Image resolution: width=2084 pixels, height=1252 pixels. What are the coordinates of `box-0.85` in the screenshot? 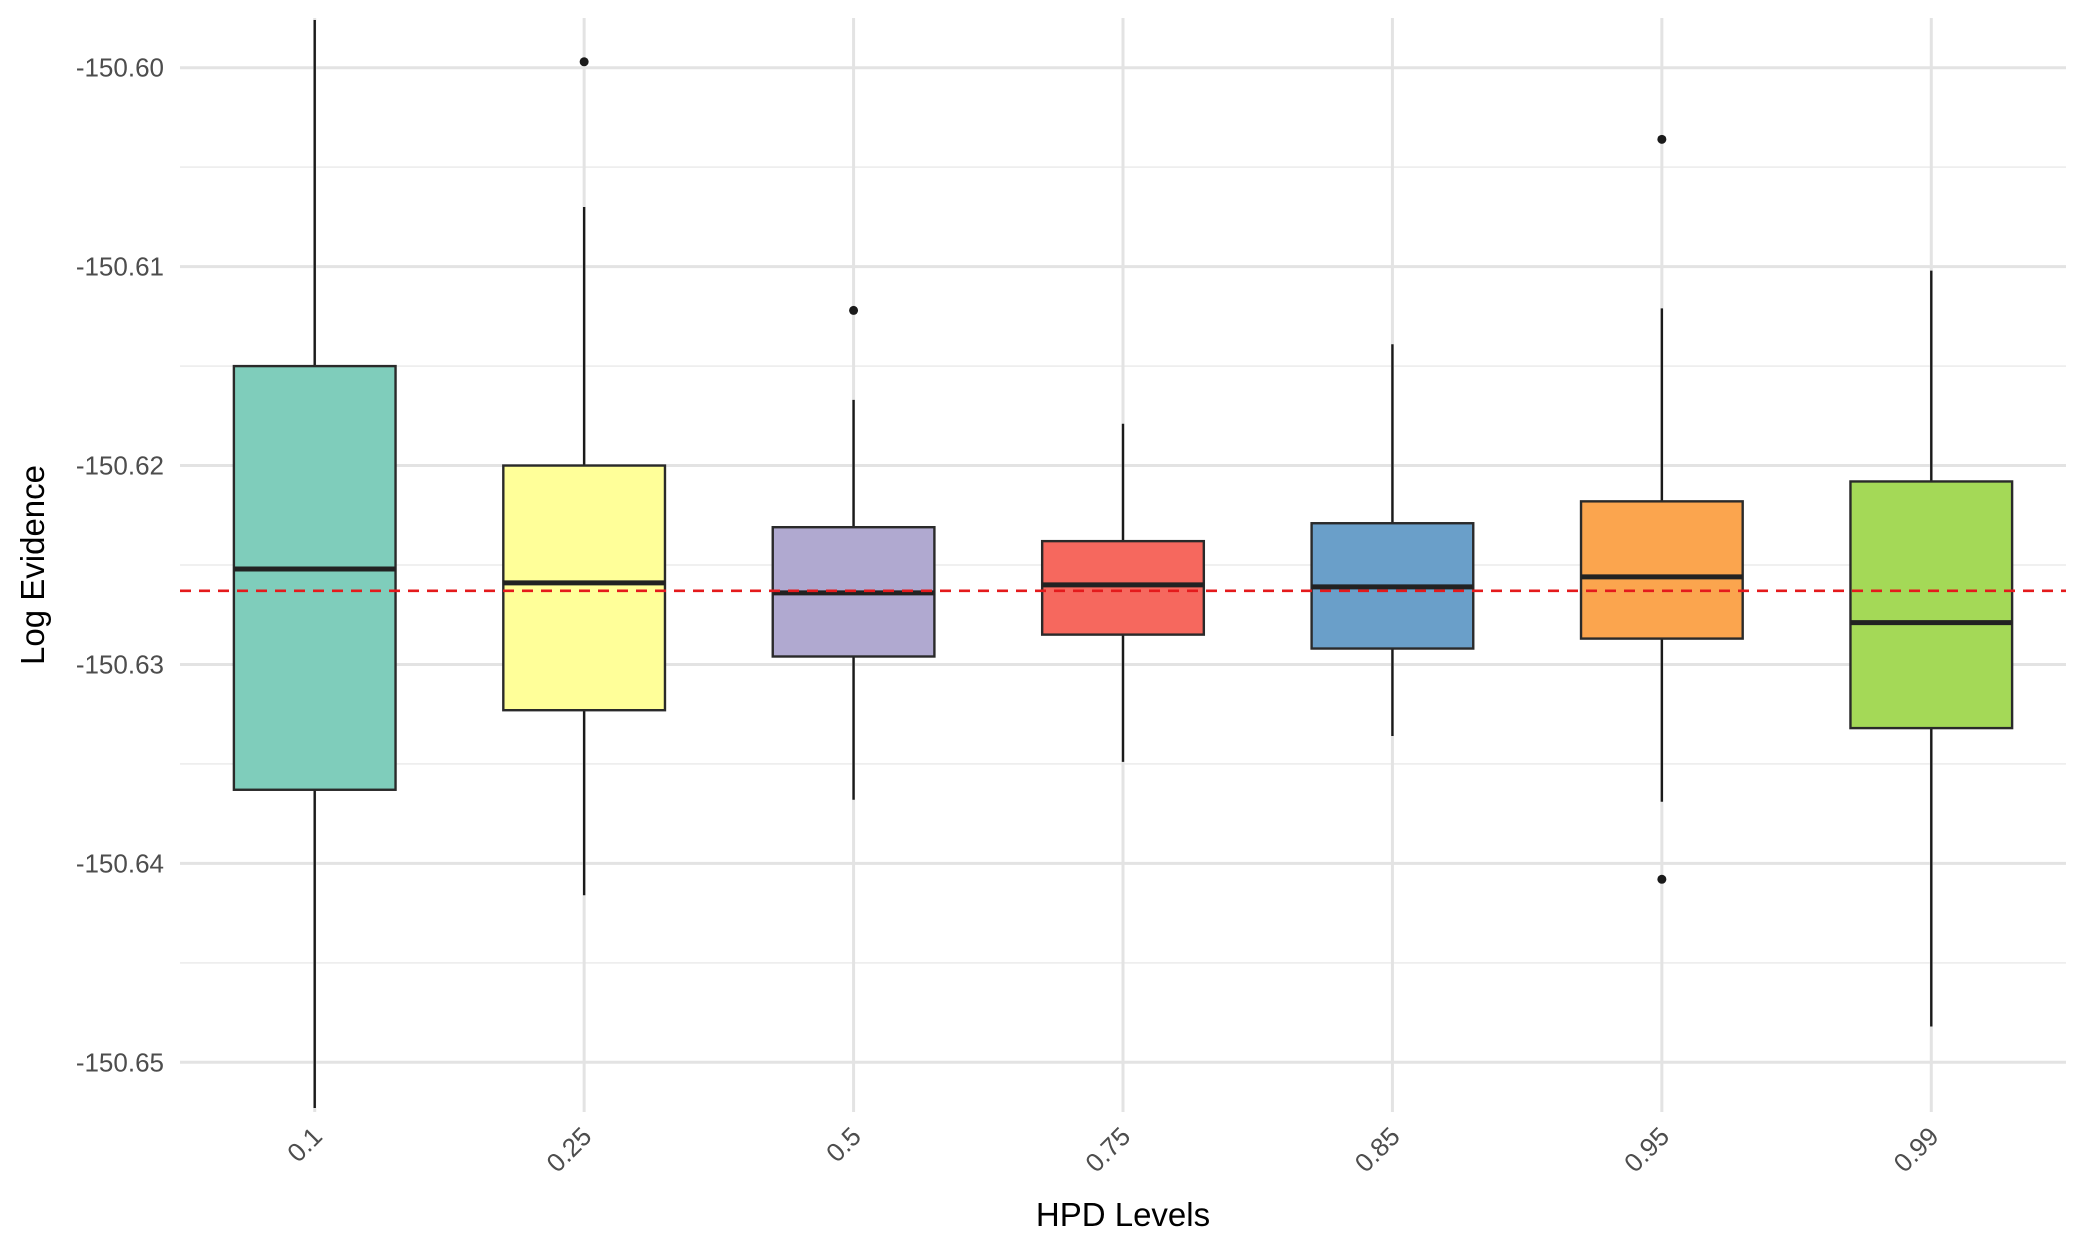 It's located at (1392, 540).